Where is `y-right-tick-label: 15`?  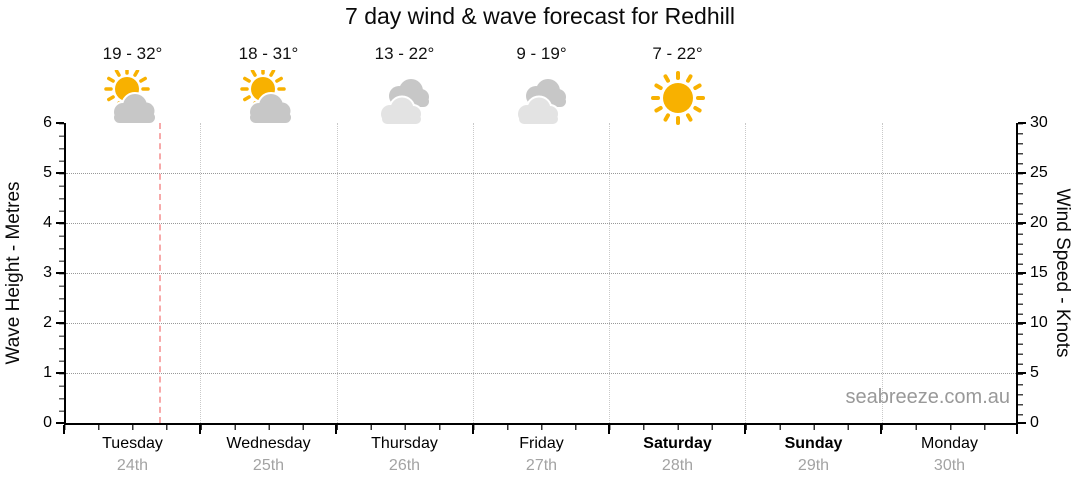 y-right-tick-label: 15 is located at coordinates (1039, 272).